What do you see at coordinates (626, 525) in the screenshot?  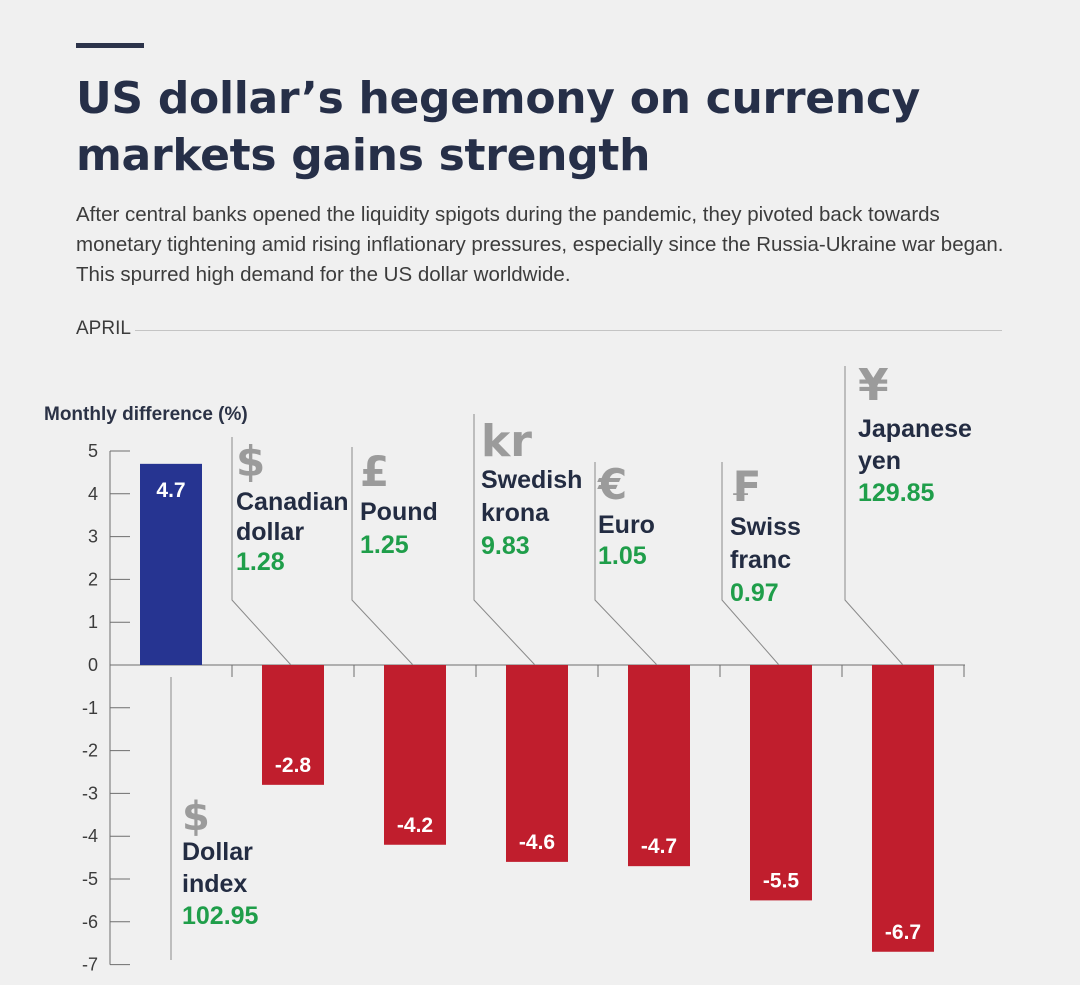 I see `currency-name: Euro` at bounding box center [626, 525].